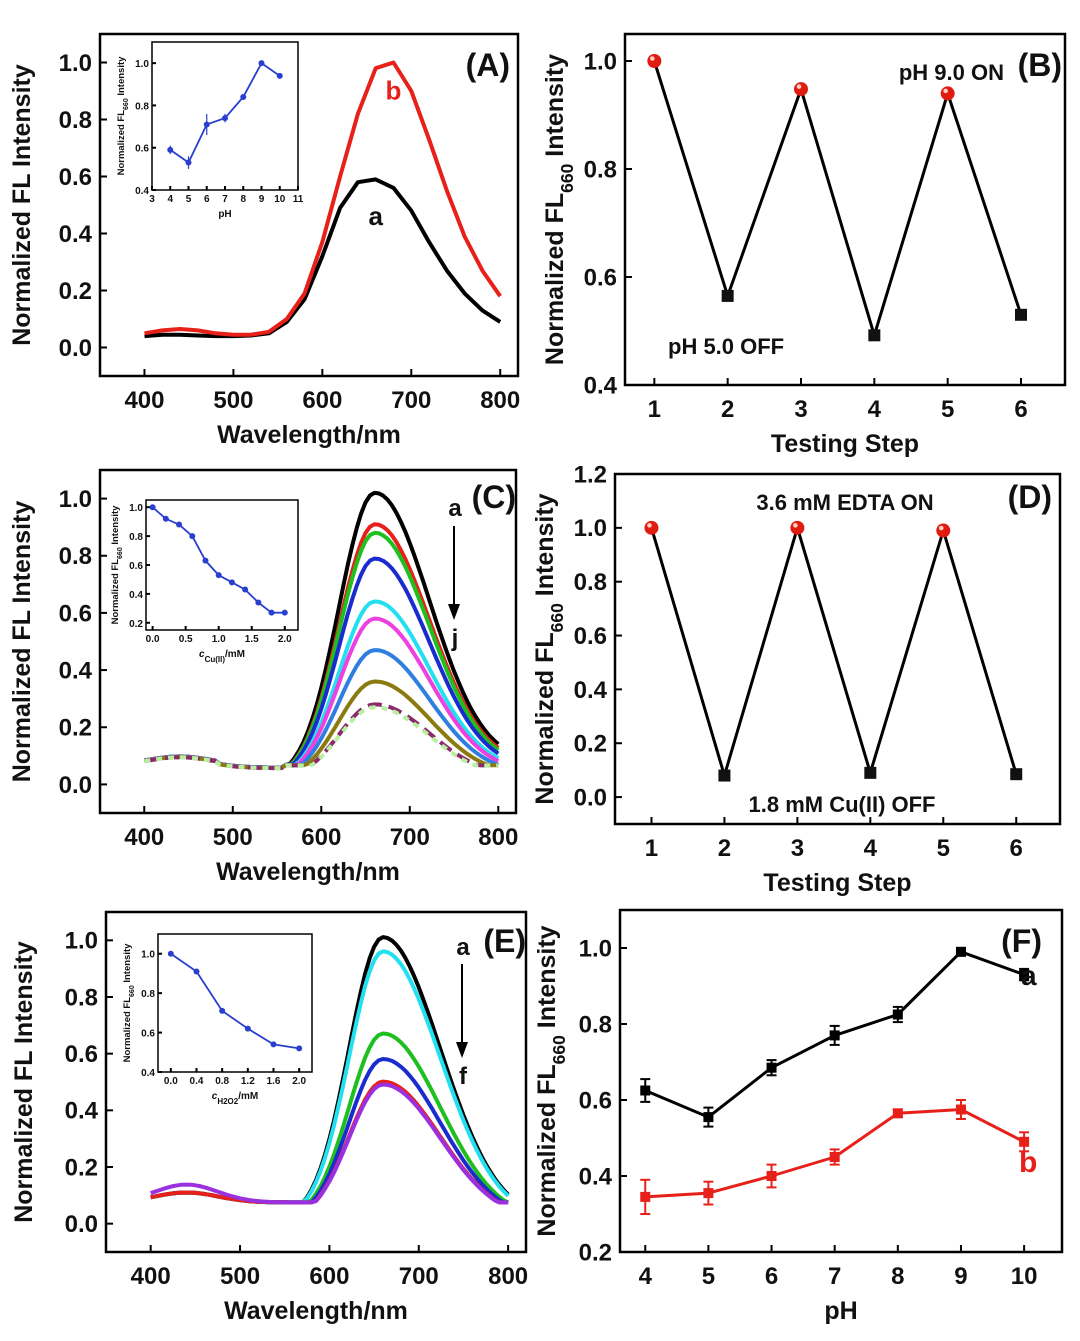  Describe the element at coordinates (463, 947) in the screenshot. I see `arrow-start-label: a` at that location.